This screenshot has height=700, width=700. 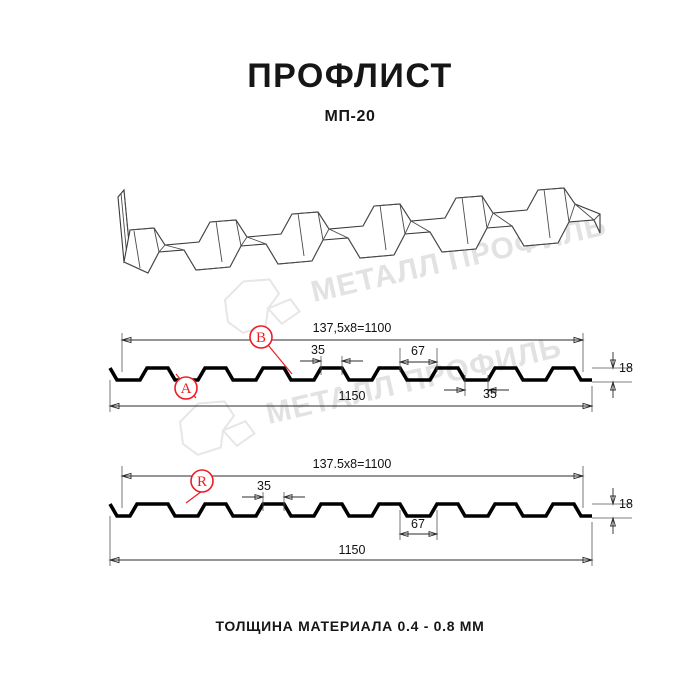 I want to click on dim-rib-top-a: 35, so click(x=318, y=350).